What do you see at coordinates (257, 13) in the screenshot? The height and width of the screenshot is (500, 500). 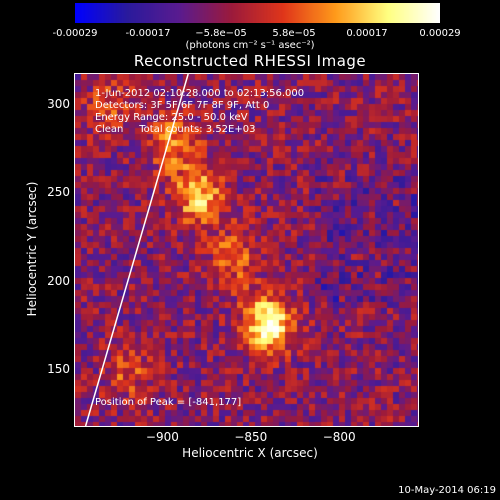 I see `colorbar` at bounding box center [257, 13].